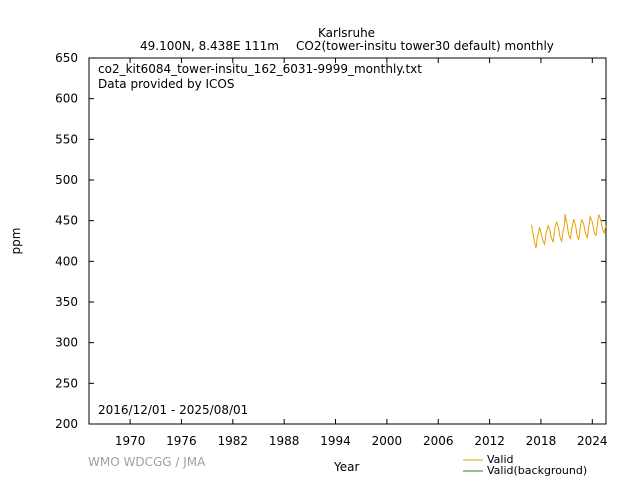 This screenshot has height=480, width=640. I want to click on x-tick-label: 2006, so click(438, 441).